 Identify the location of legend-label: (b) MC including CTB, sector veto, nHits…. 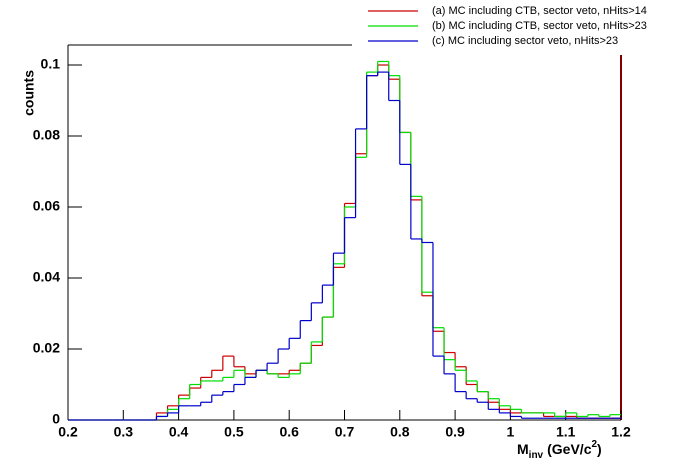
(539, 26).